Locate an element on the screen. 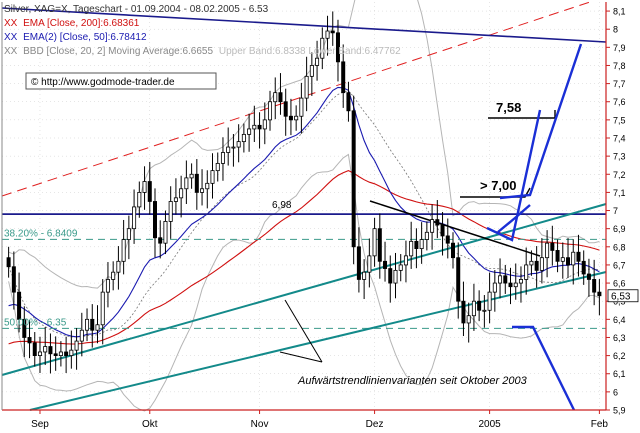 This screenshot has width=640, height=433. target-break-label: > 7,00 is located at coordinates (498, 185).